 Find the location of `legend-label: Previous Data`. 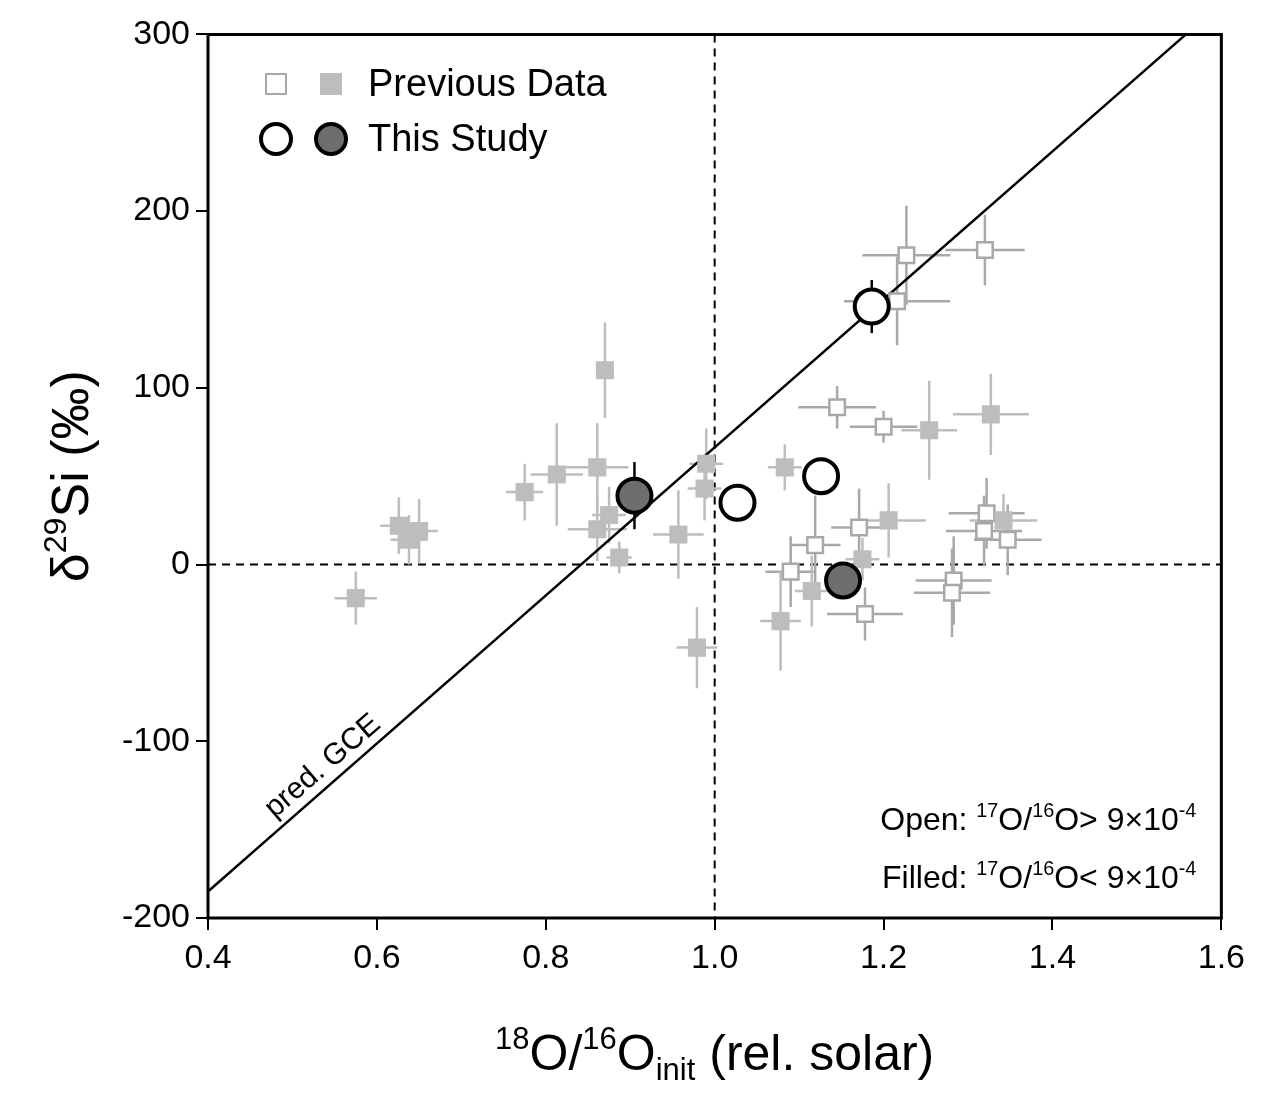

legend-label: Previous Data is located at coordinates (487, 84).